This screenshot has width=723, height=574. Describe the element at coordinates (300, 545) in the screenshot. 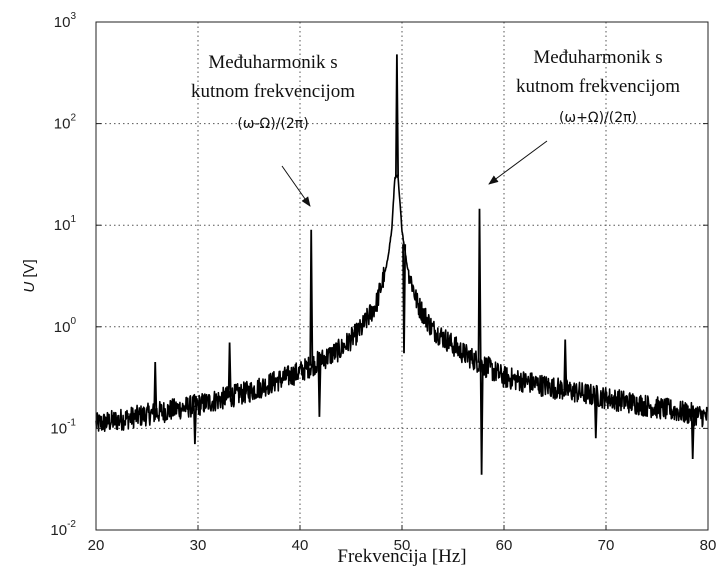

I see `x-tick-label: 40` at that location.